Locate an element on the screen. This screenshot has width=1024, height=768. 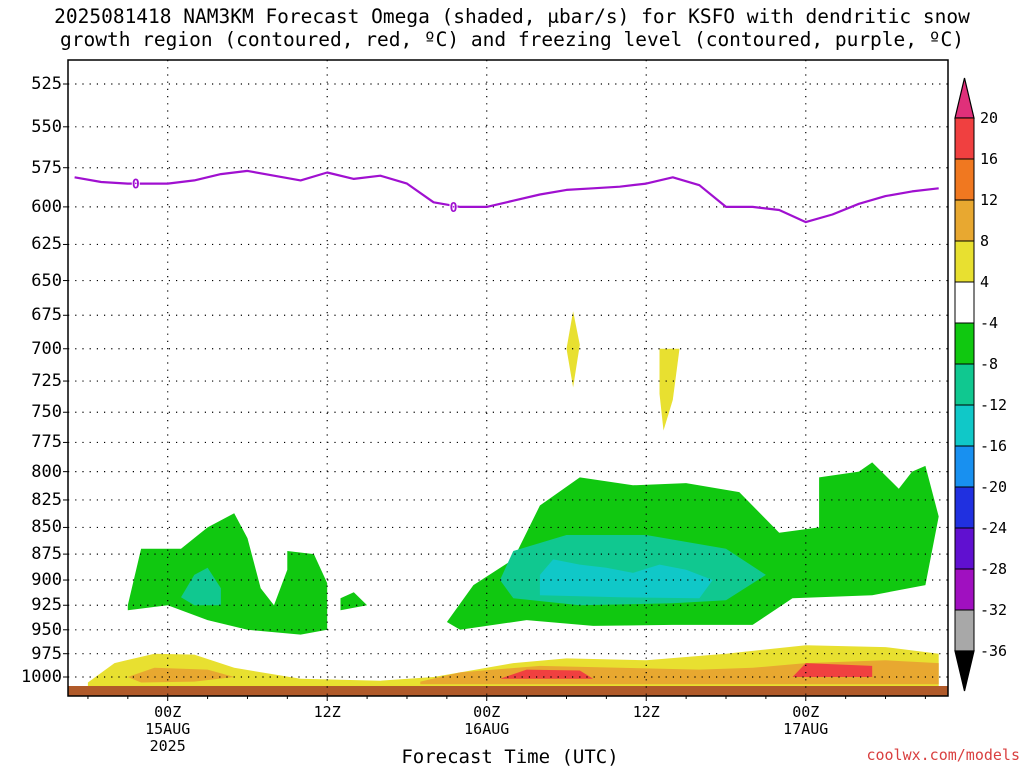
y-tick-label: 925 is located at coordinates (46, 605).